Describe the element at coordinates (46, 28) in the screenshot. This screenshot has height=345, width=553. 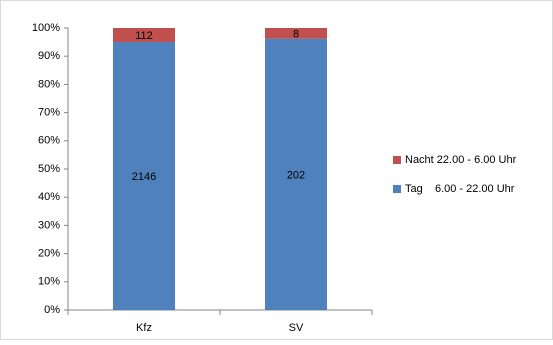
I see `y-tick-label: 100%` at that location.